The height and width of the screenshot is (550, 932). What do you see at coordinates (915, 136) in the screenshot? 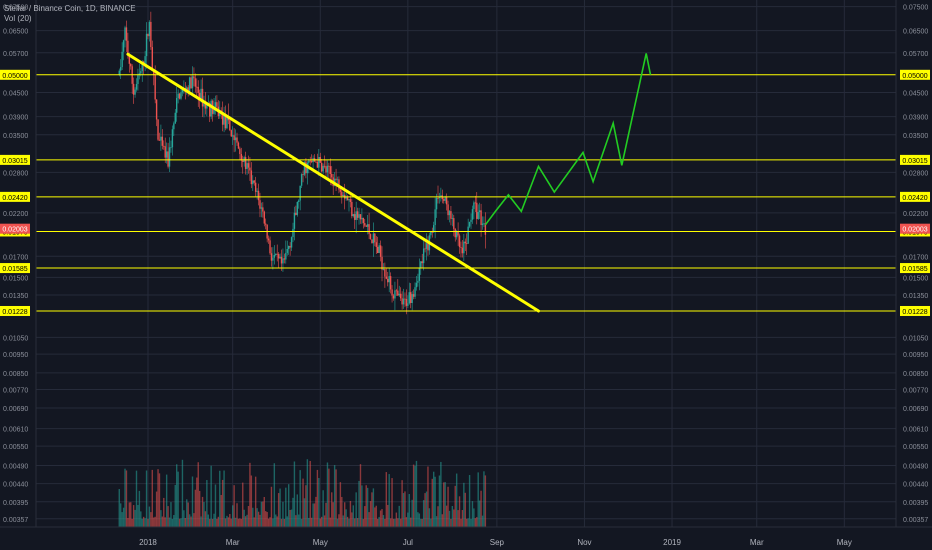
I see `y-tick-label-right: 0.03500` at bounding box center [915, 136].